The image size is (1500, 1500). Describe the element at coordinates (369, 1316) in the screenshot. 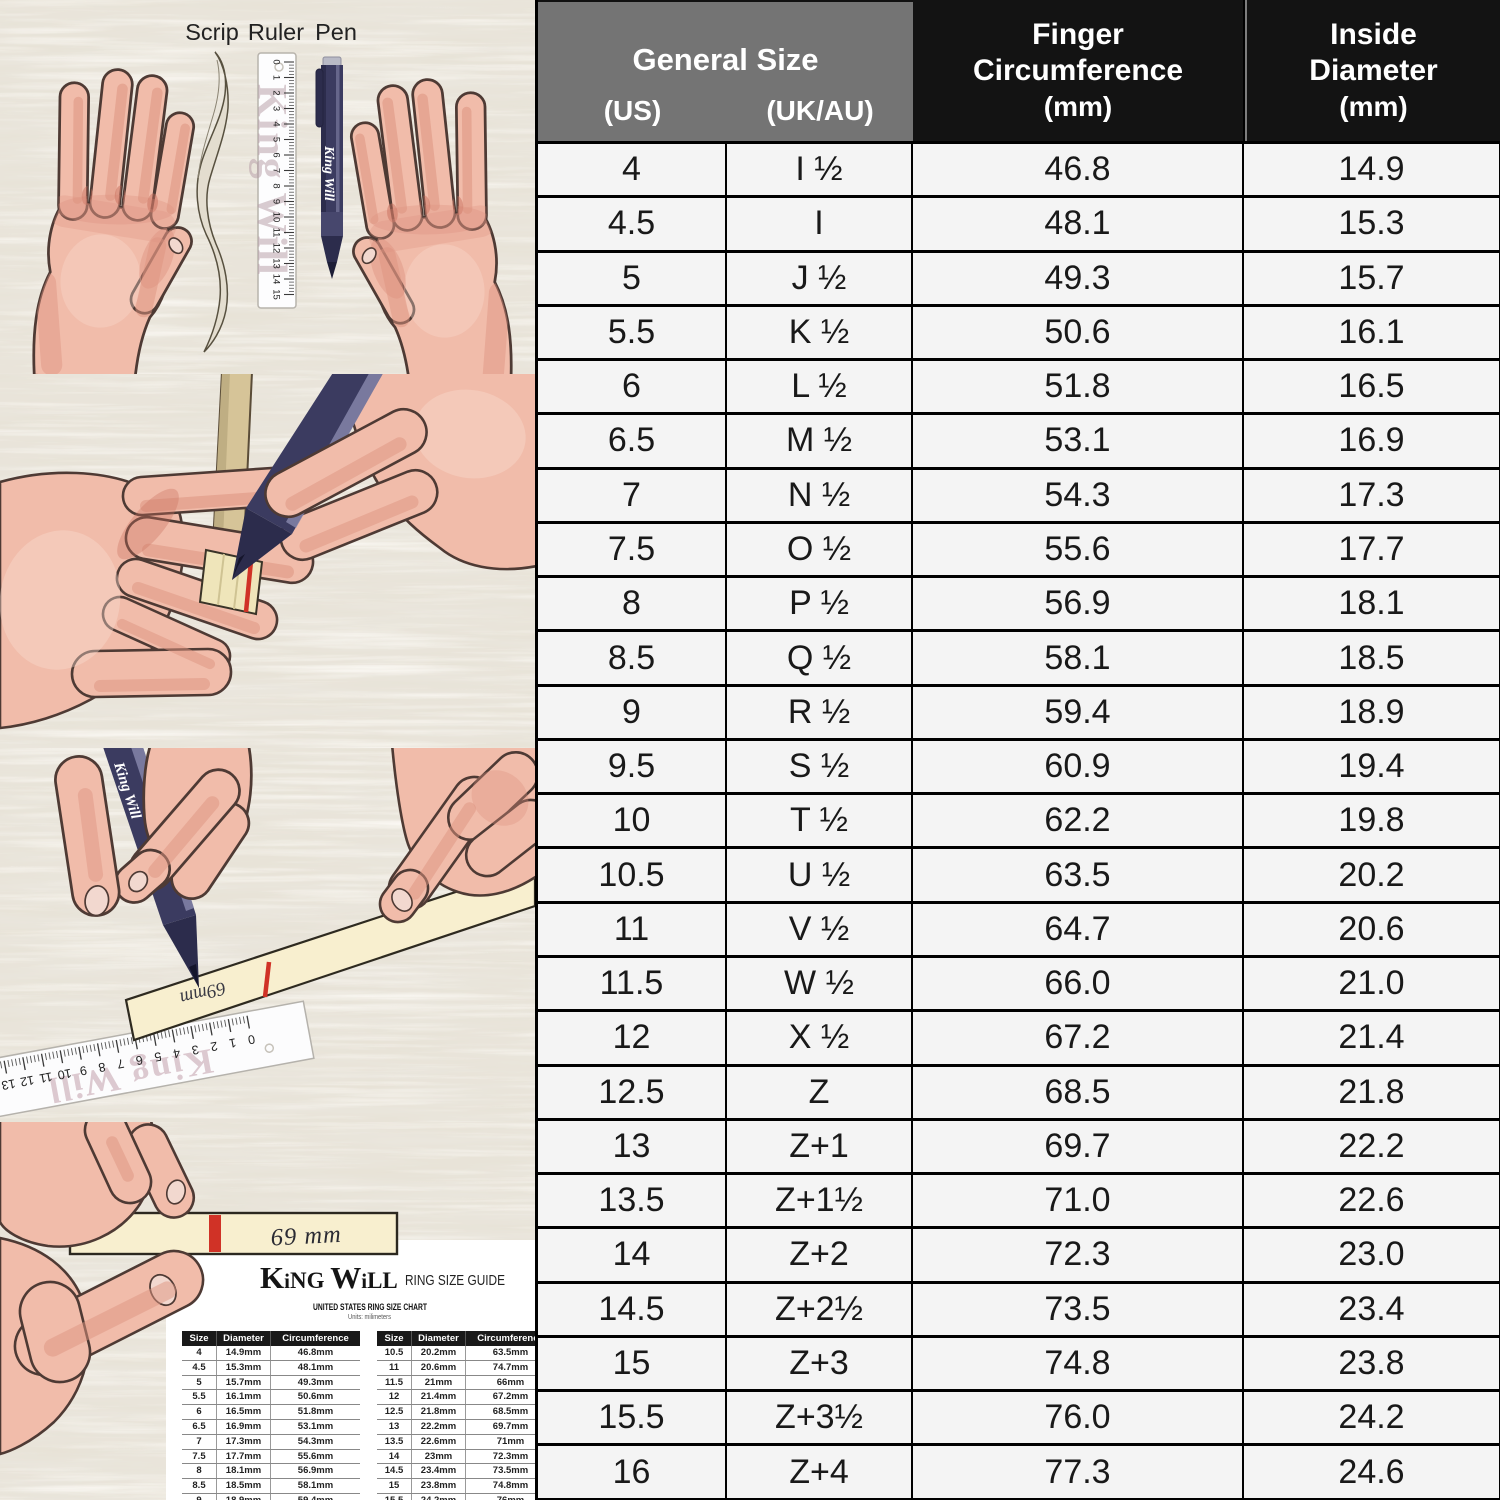

I see `svg-text: Units: milimeters` at that location.